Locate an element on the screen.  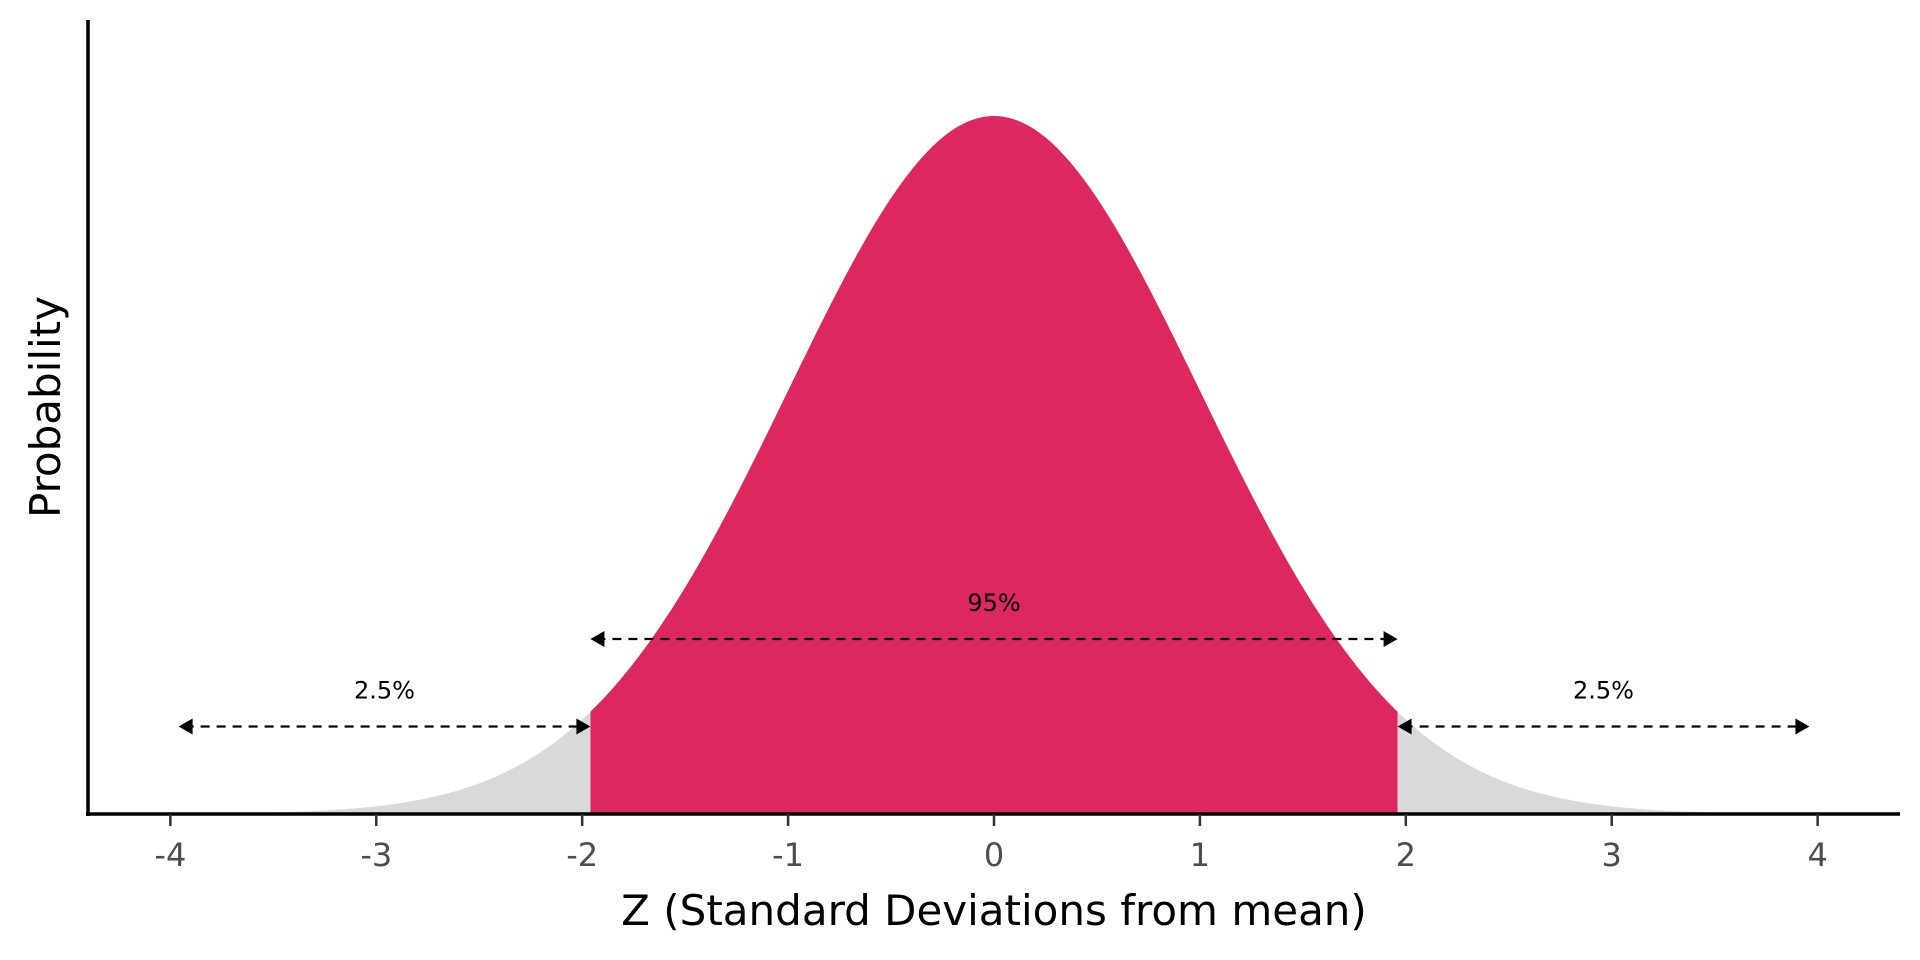
y-axis-title: Probability is located at coordinates (45, 407).